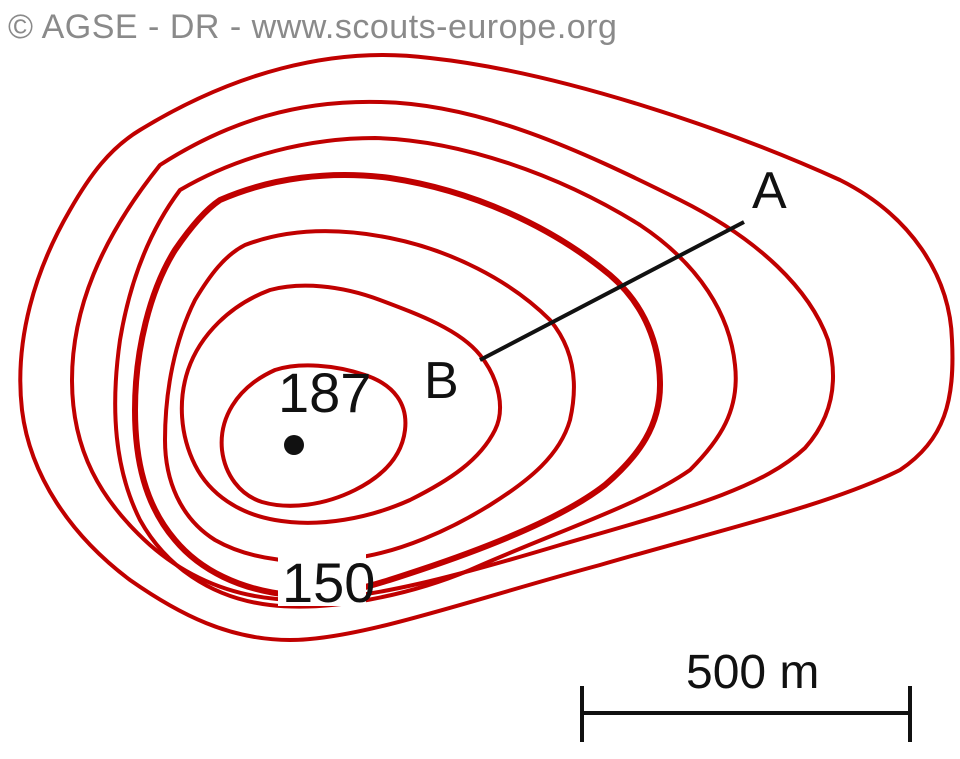  What do you see at coordinates (441, 381) in the screenshot?
I see `point-b-label: B` at bounding box center [441, 381].